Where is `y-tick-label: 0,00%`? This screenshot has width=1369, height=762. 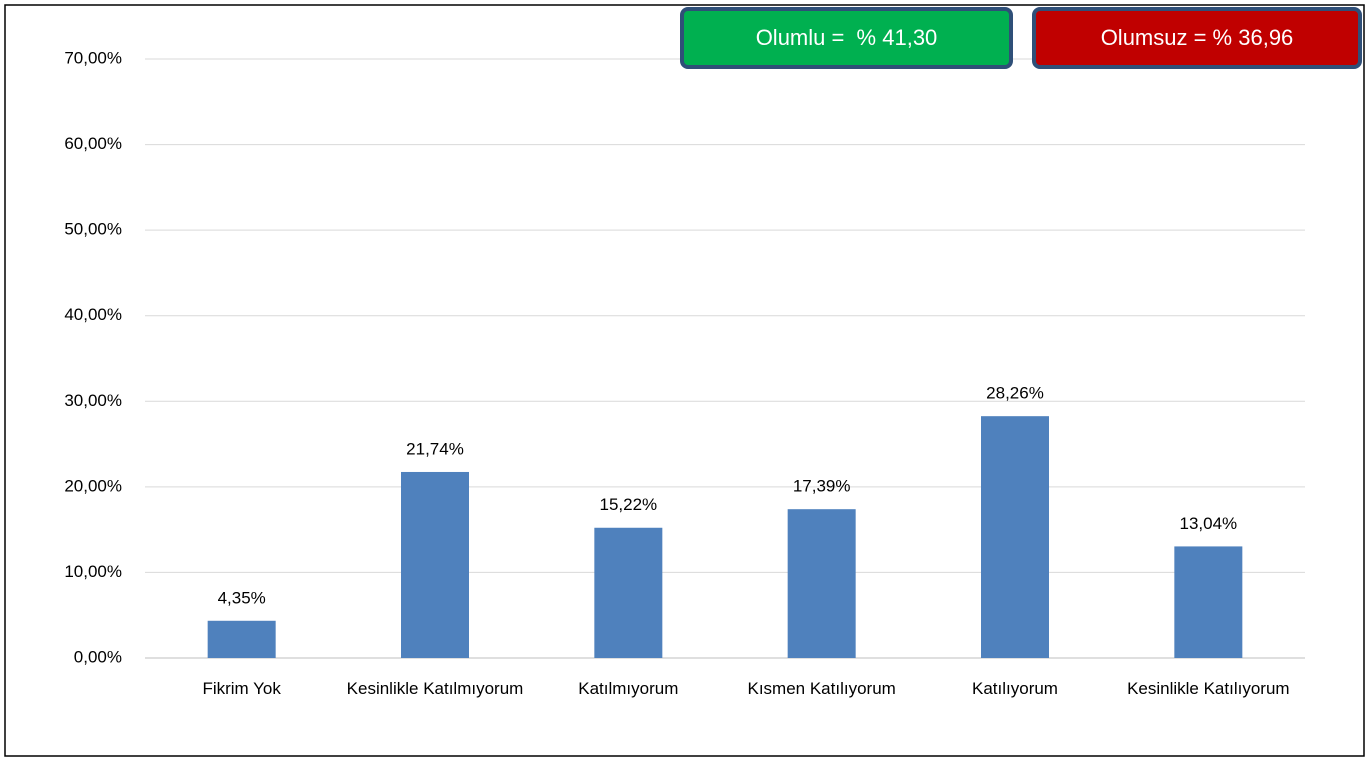 y-tick-label: 0,00% is located at coordinates (98, 656).